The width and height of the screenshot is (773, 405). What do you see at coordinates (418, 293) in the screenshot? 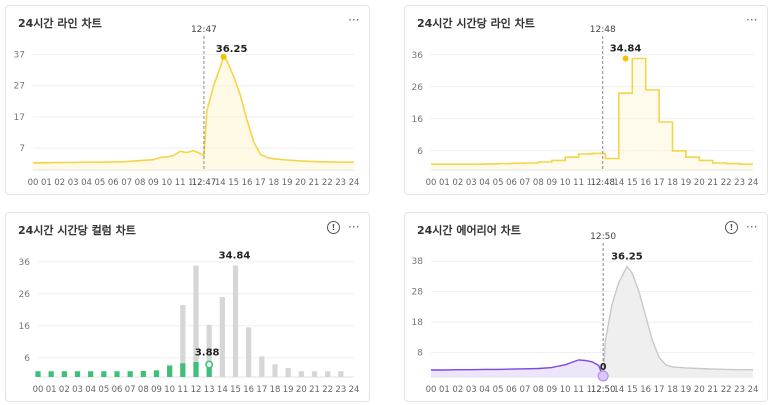
I see `y-tick-label: 28` at bounding box center [418, 293].